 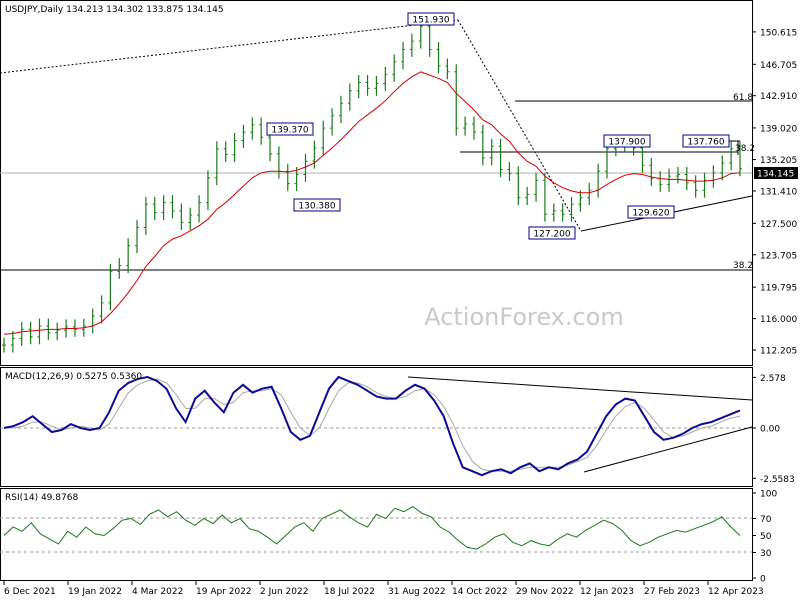 I want to click on macd-y-tick-label: 0.00, so click(x=770, y=430).